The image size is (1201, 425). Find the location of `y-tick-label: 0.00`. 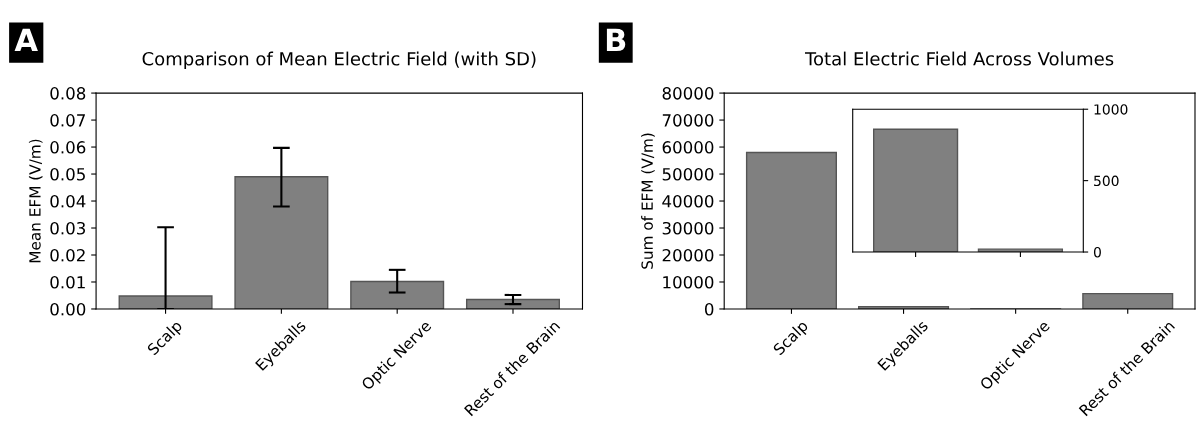

y-tick-label: 0.00 is located at coordinates (68, 309).